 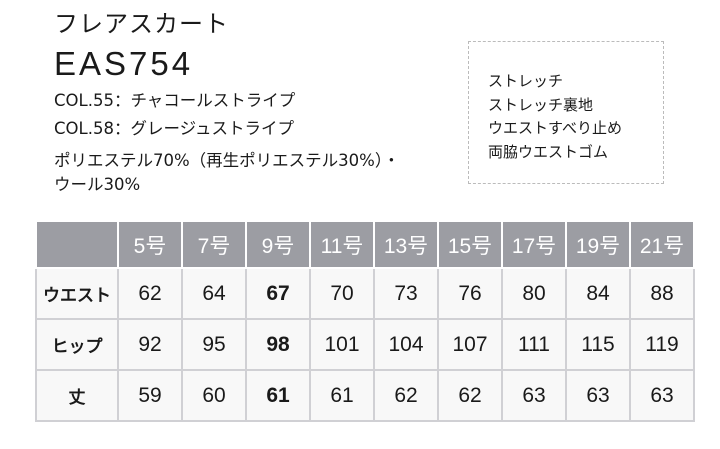 What do you see at coordinates (174, 128) in the screenshot?
I see `color-option: COL.58：グレージュストライプ` at bounding box center [174, 128].